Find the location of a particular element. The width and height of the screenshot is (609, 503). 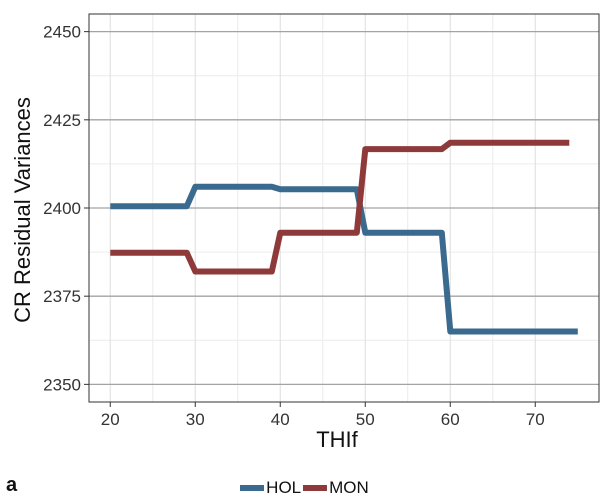

x-tick-label: 60 is located at coordinates (450, 419).